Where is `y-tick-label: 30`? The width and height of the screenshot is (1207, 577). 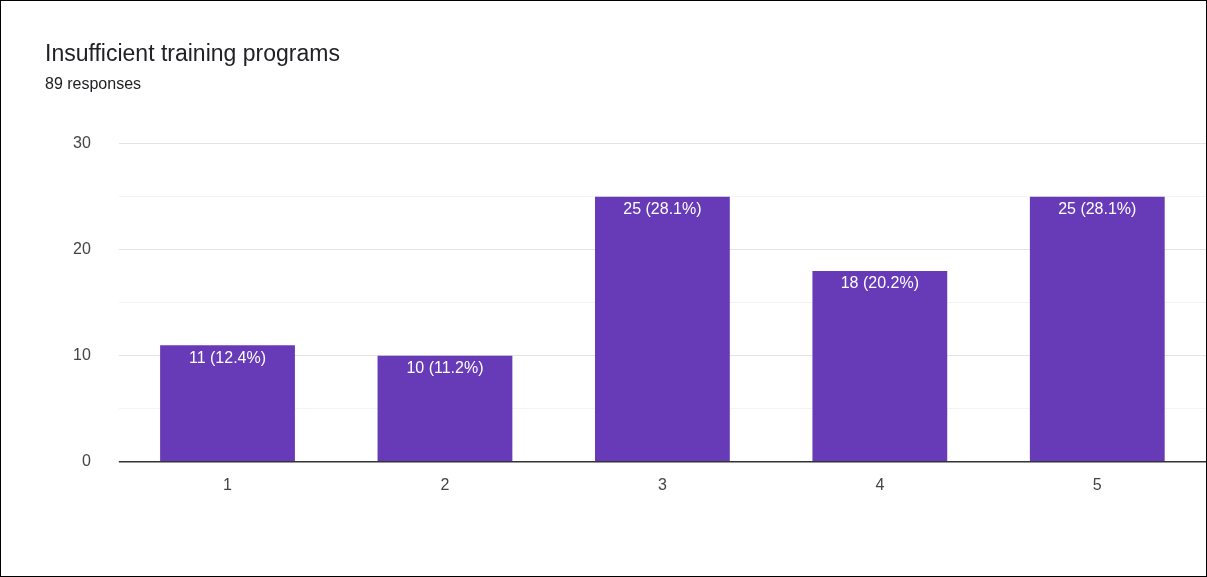 y-tick-label: 30 is located at coordinates (82, 143).